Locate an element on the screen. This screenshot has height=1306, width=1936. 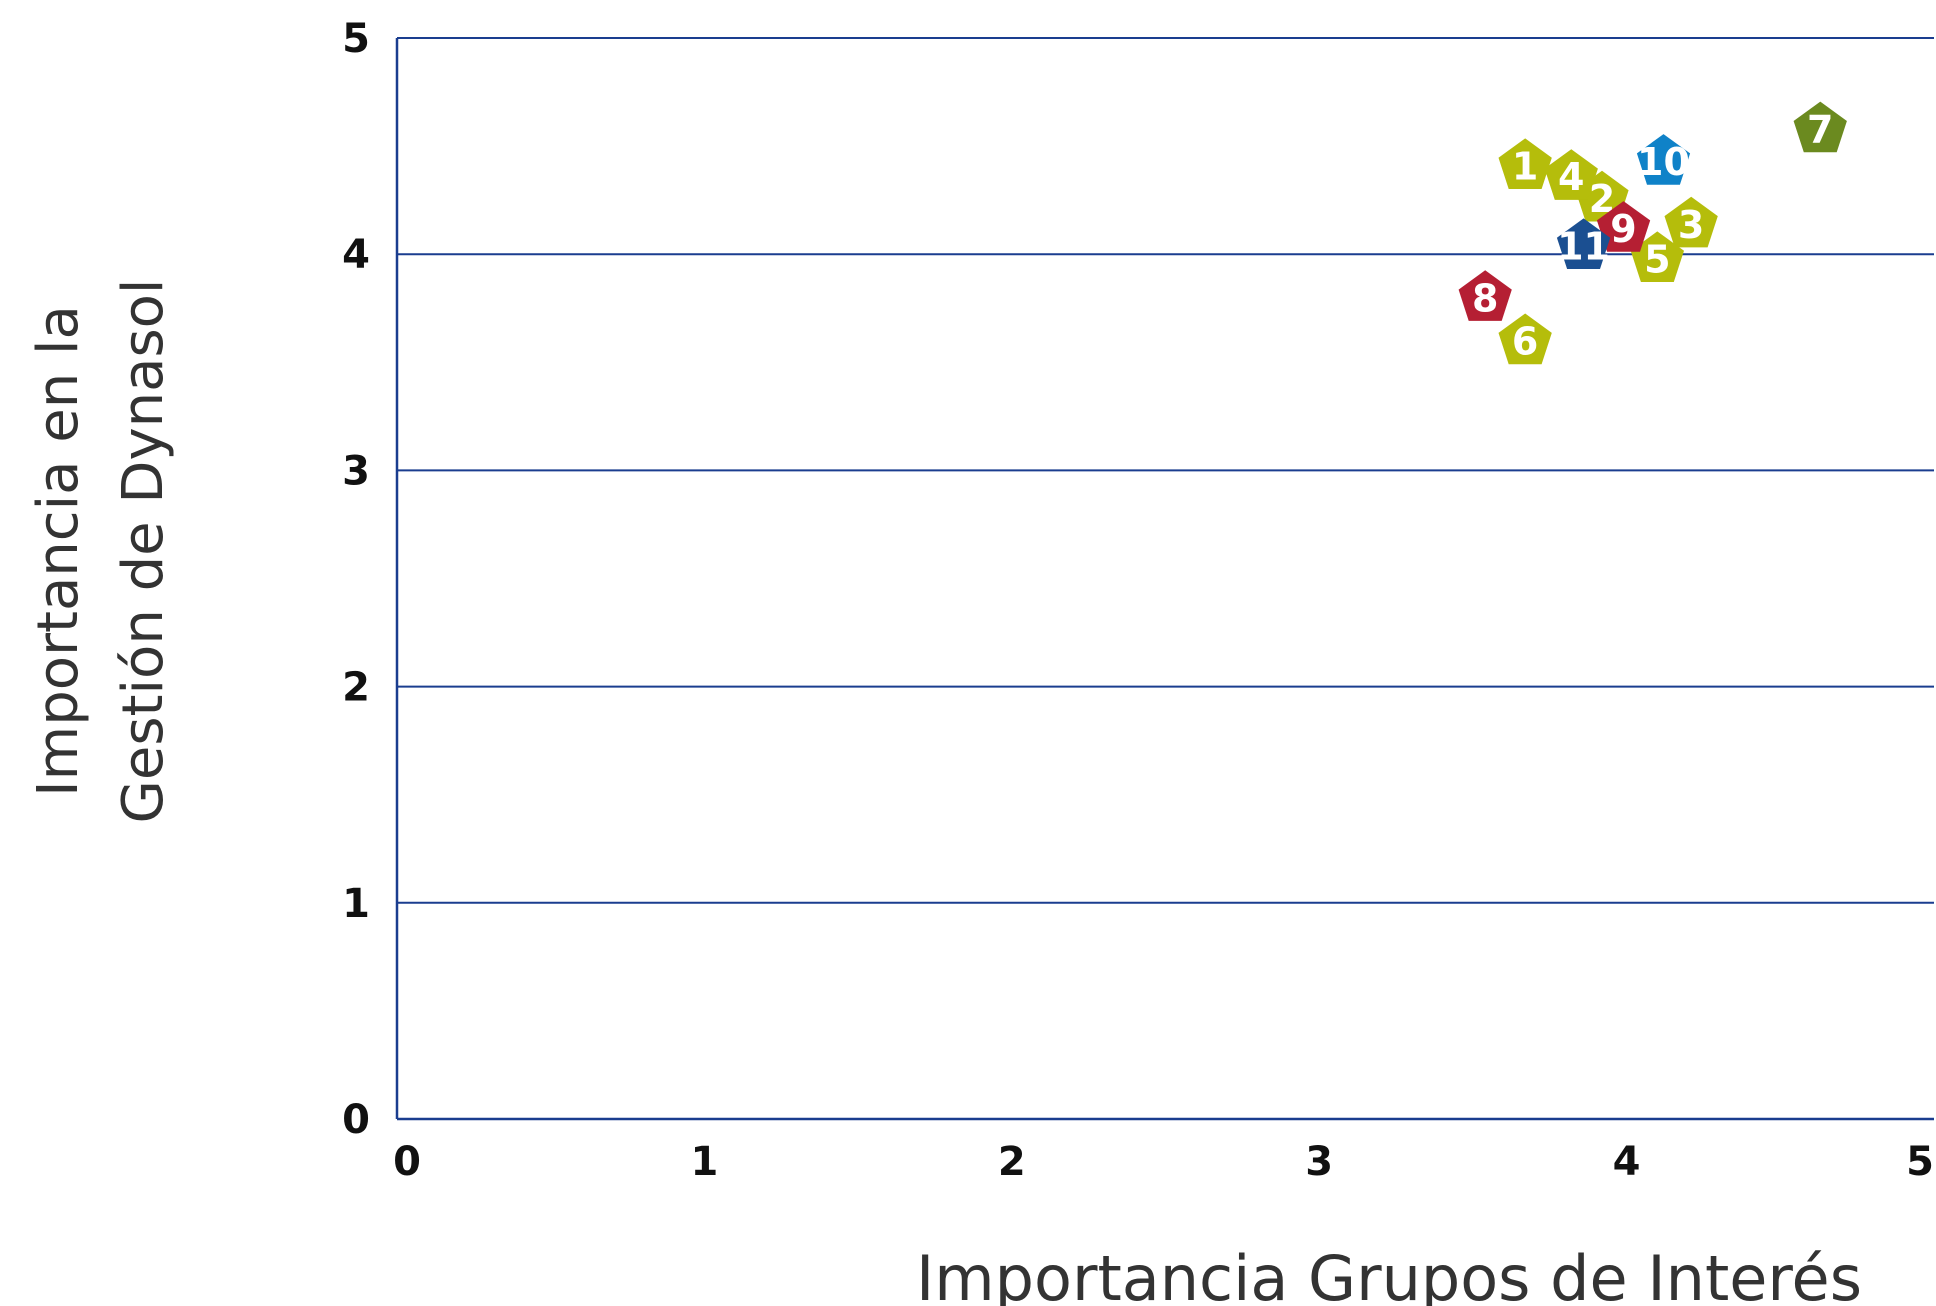
data-point-1: 1 is located at coordinates (1525, 163).